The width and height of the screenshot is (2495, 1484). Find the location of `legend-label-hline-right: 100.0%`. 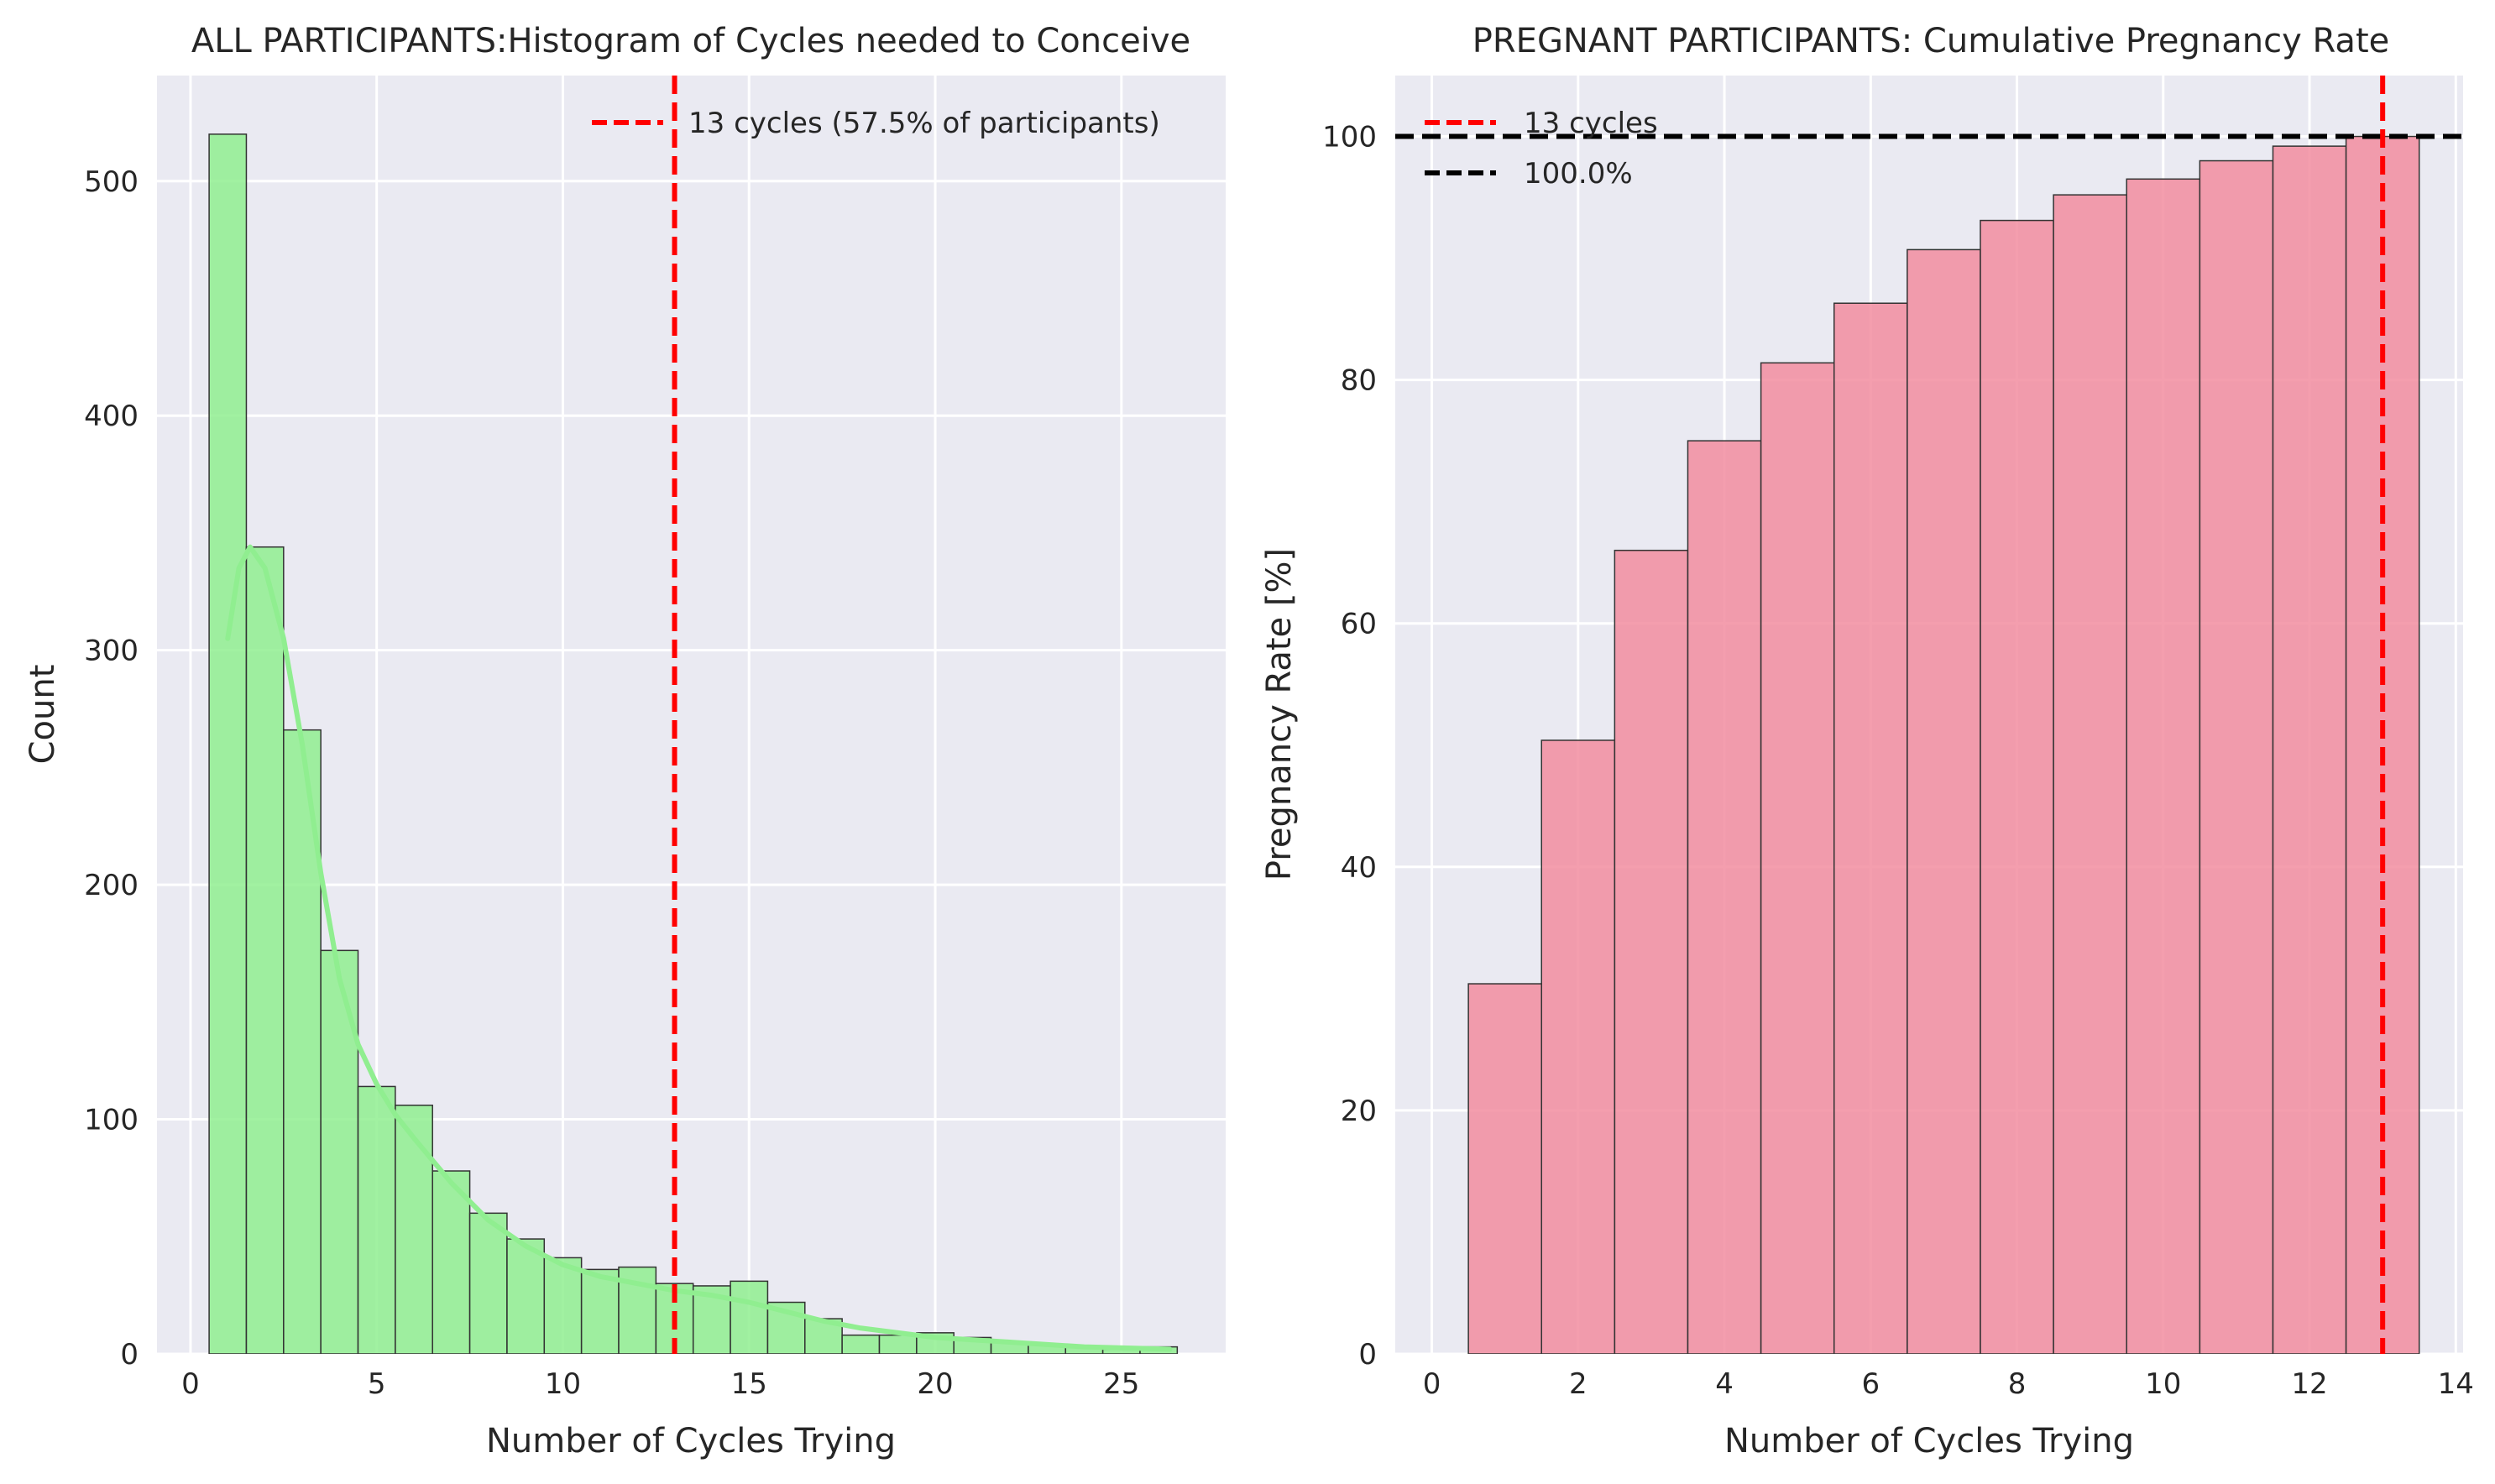

legend-label-hline-right: 100.0% is located at coordinates (1578, 174).